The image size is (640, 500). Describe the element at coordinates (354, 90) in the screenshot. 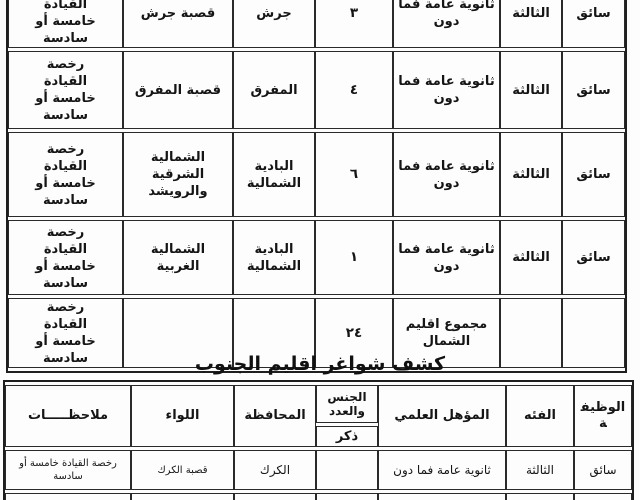

I see `count-cell: ٤` at that location.